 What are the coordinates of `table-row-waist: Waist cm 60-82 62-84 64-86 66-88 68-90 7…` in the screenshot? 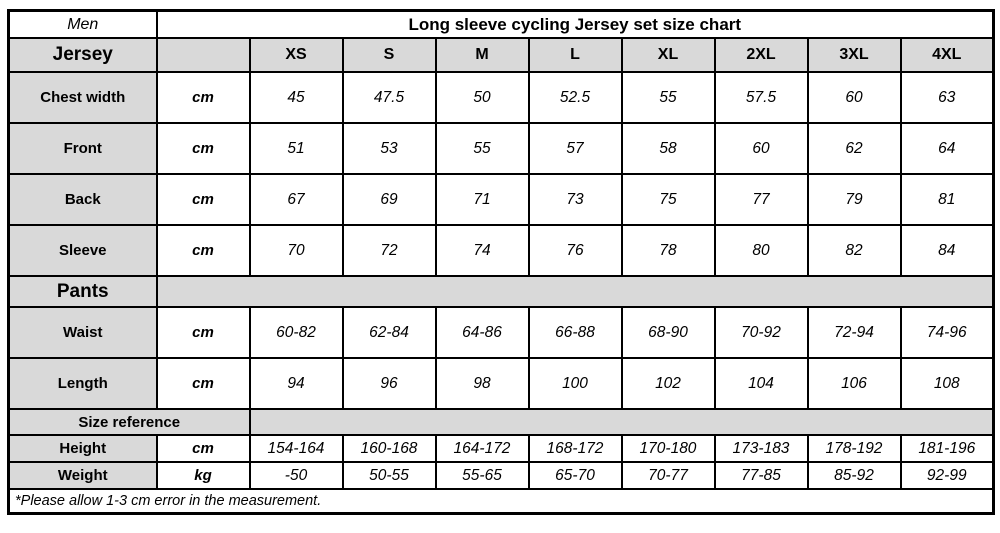 It's located at (501, 332).